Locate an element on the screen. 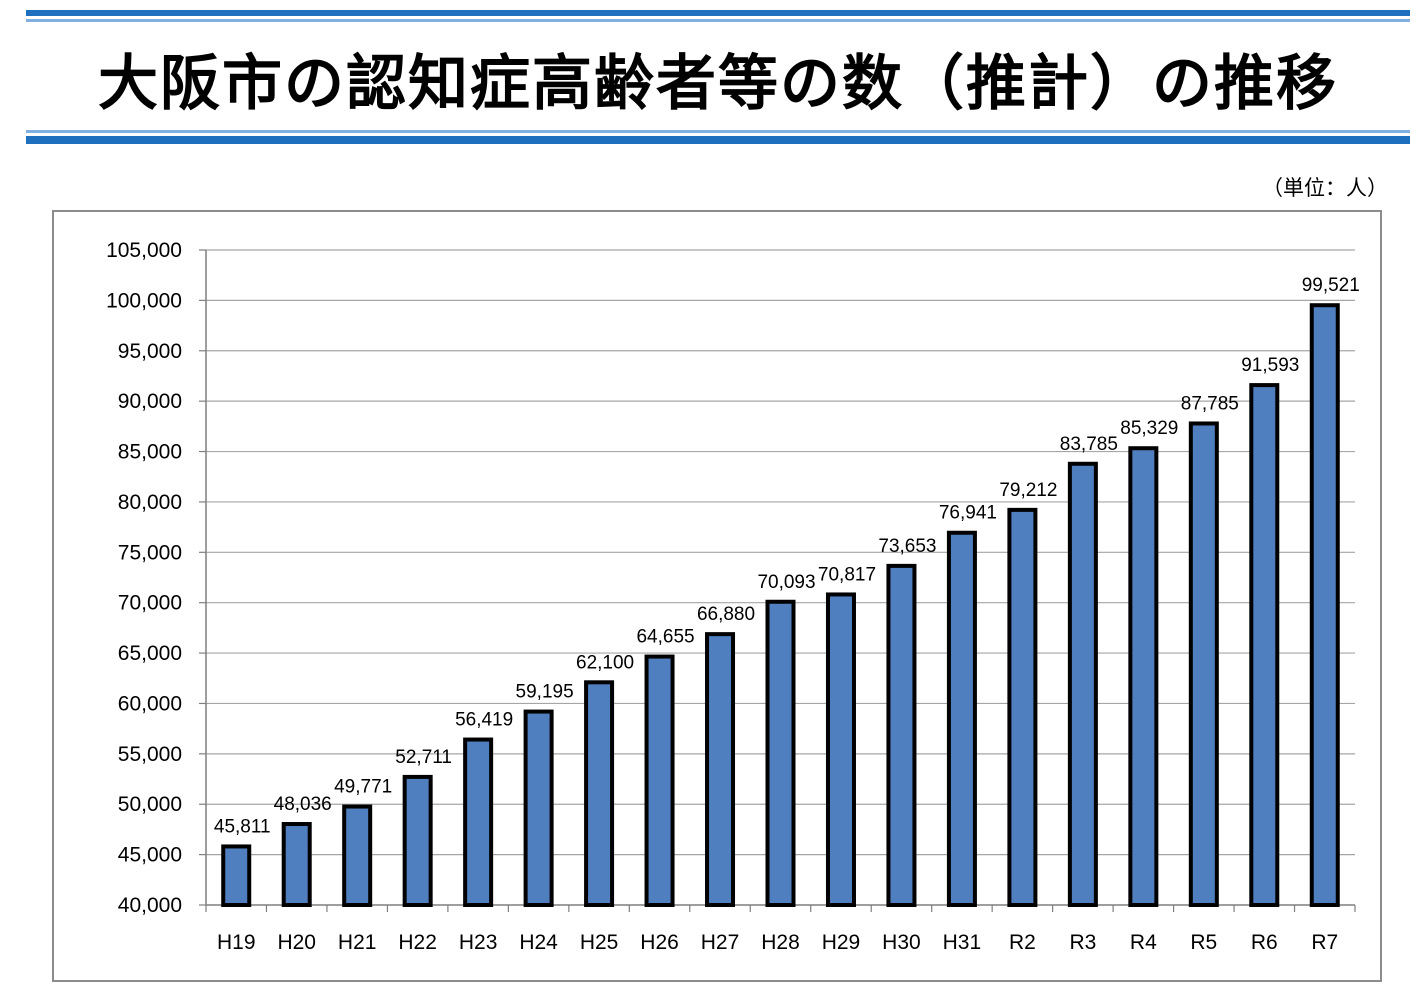 The image size is (1426, 990). x-tick-label-R7: R7 is located at coordinates (1324, 942).